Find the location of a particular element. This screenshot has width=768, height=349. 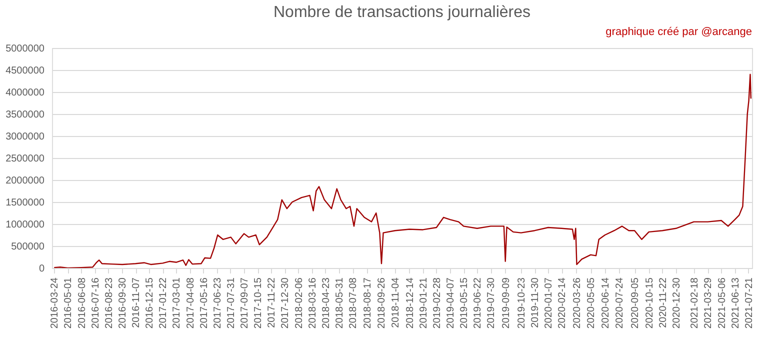

x-tick-label: 2016-05-01 is located at coordinates (68, 303).